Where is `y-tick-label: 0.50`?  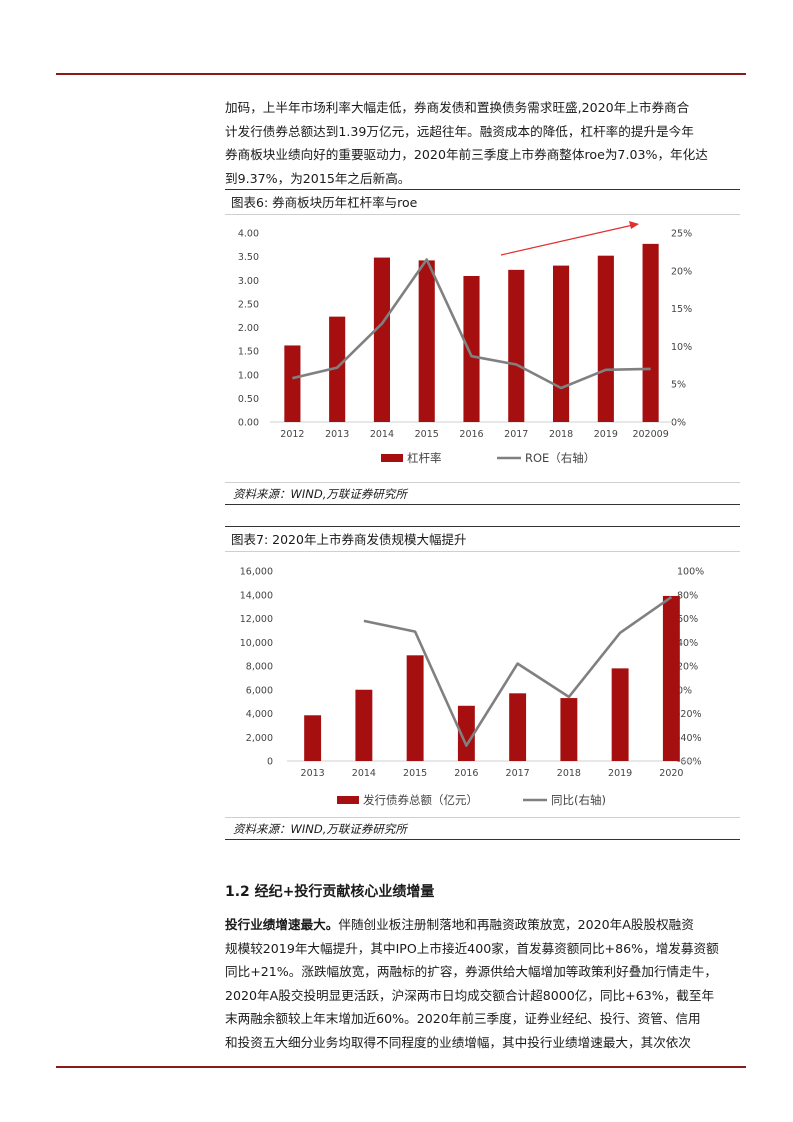 y-tick-label: 0.50 is located at coordinates (248, 399).